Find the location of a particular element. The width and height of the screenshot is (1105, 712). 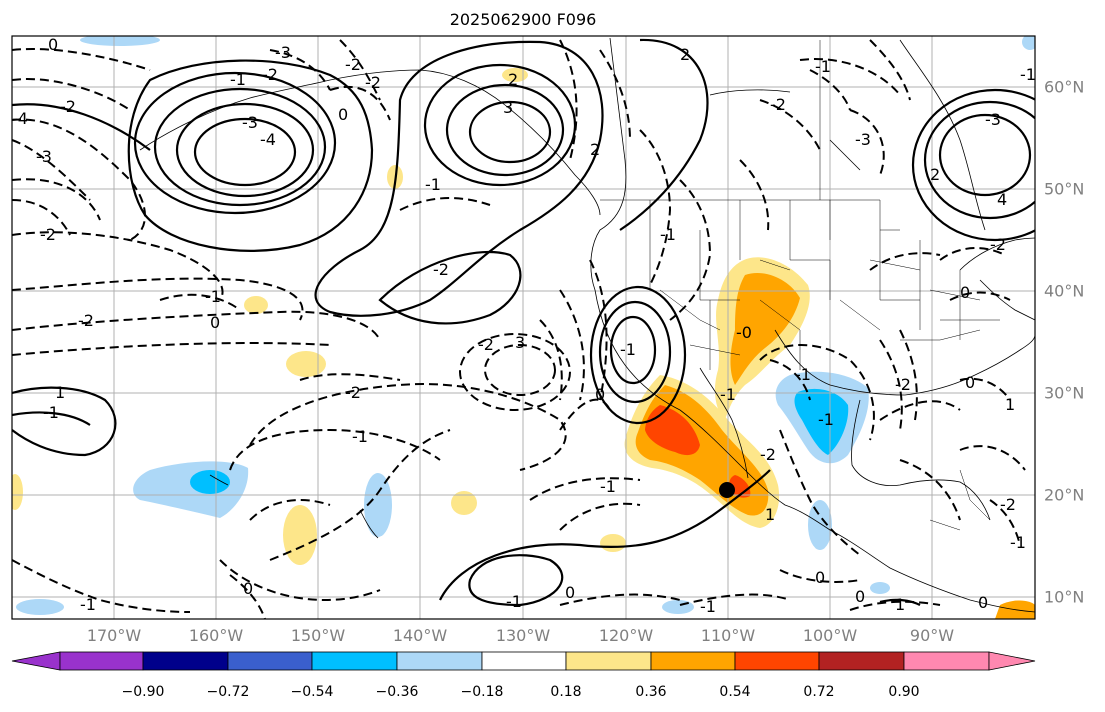

lon-label: 140°W is located at coordinates (420, 635).